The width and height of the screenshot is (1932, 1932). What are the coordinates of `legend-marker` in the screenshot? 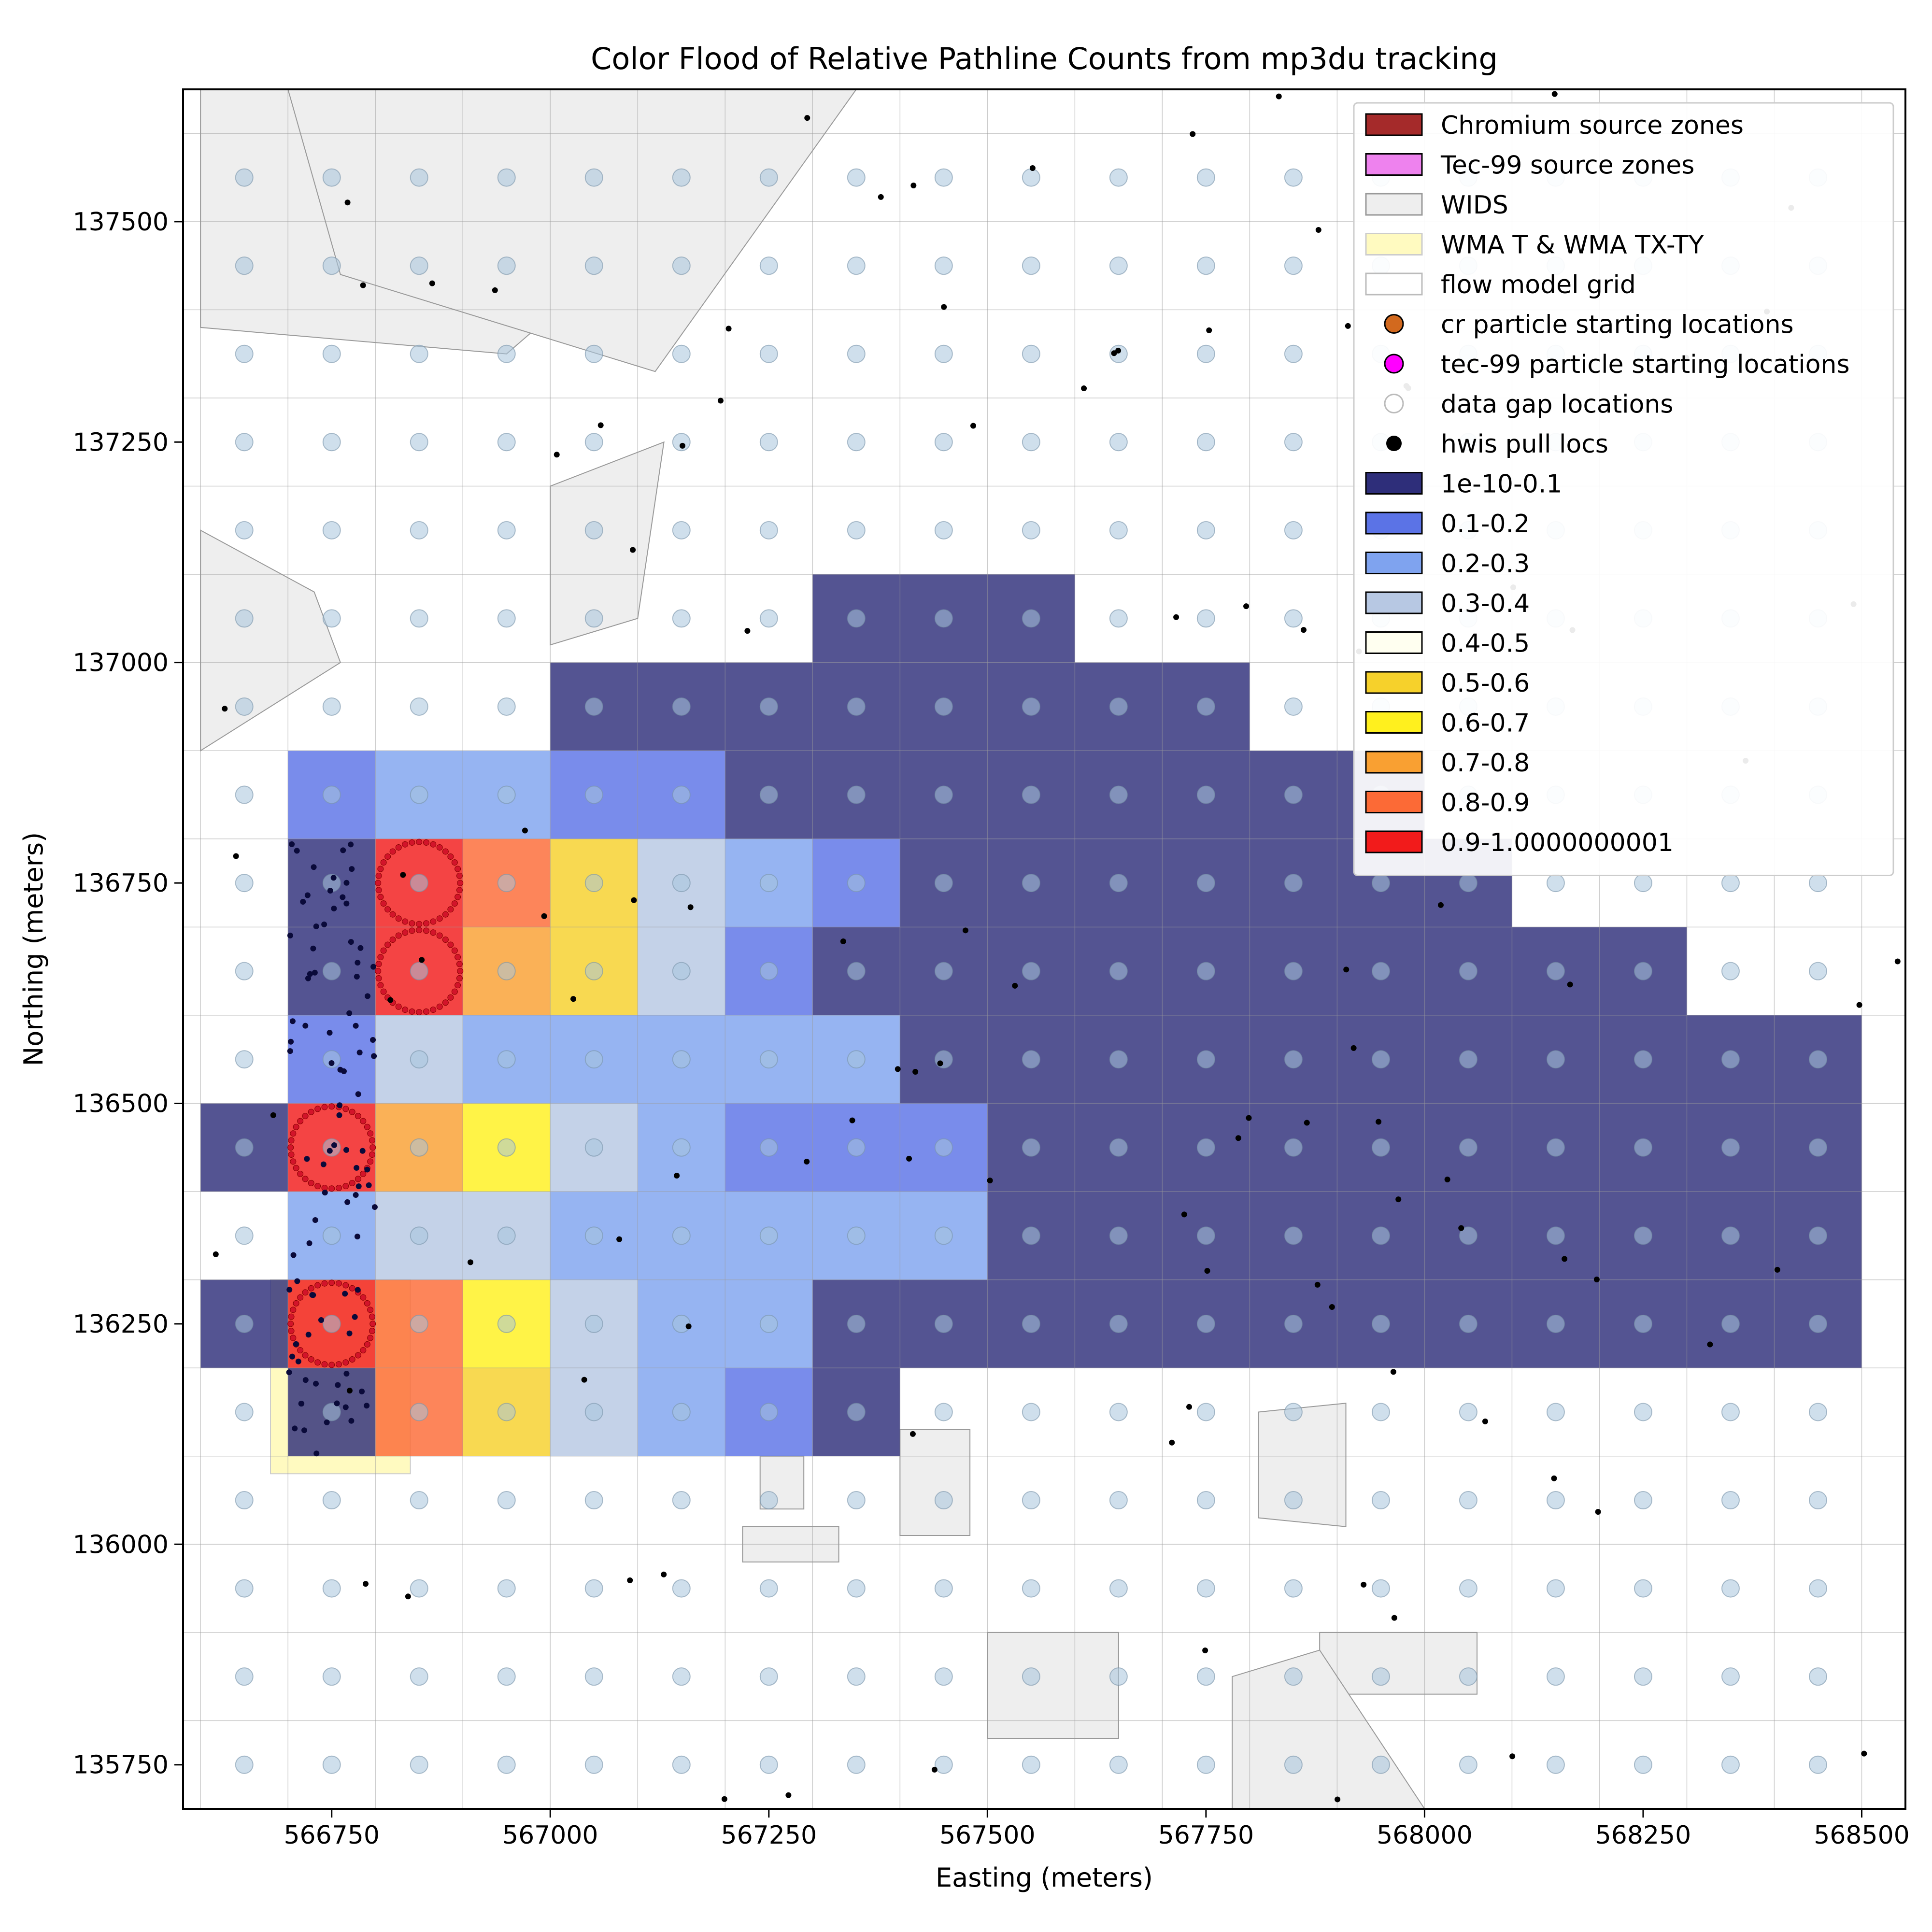 It's located at (1394, 403).